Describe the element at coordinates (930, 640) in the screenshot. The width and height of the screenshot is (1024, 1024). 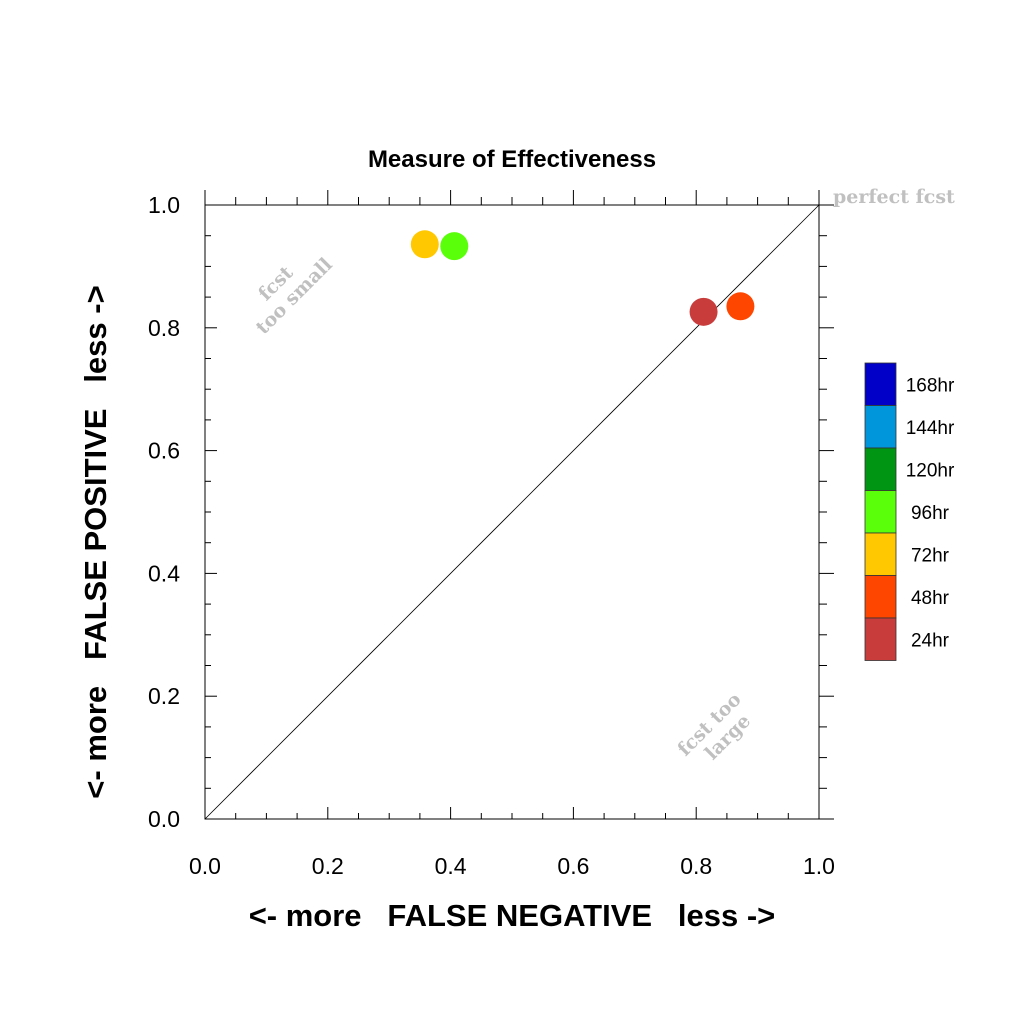
I see `legend-label-24hr: 24hr` at that location.